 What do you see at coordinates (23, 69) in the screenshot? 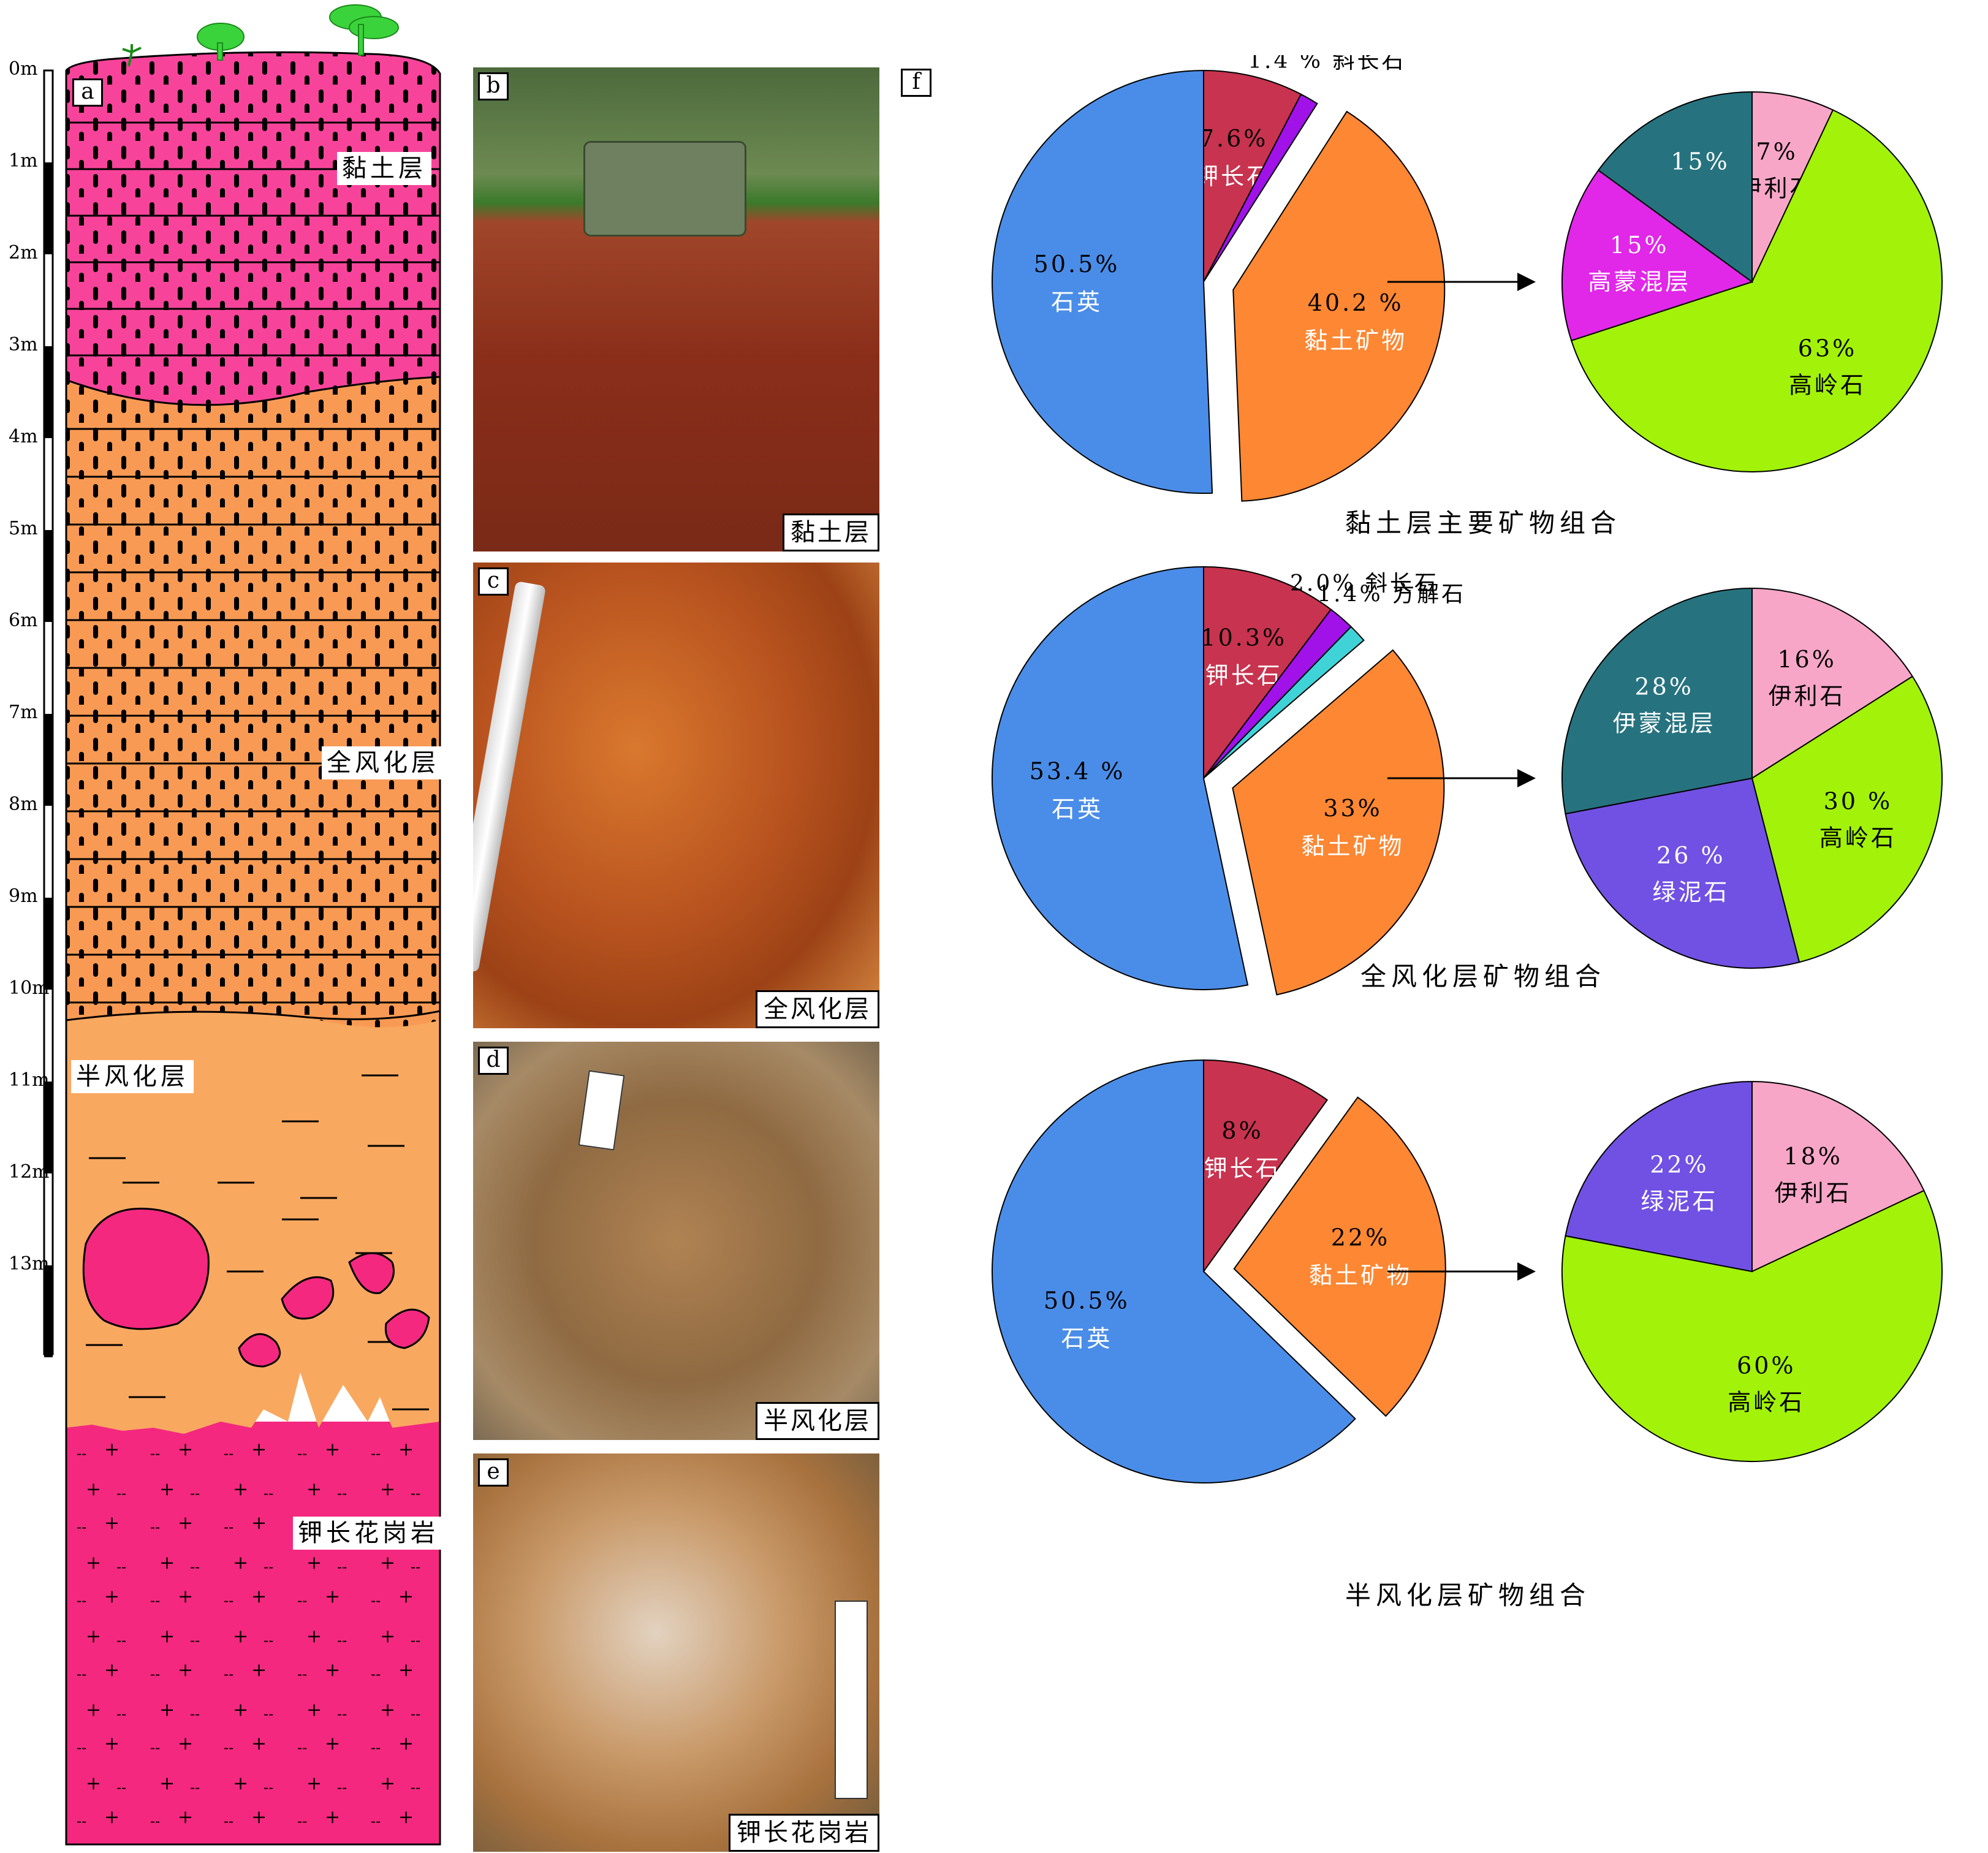
I see `depth-label: 0m` at bounding box center [23, 69].